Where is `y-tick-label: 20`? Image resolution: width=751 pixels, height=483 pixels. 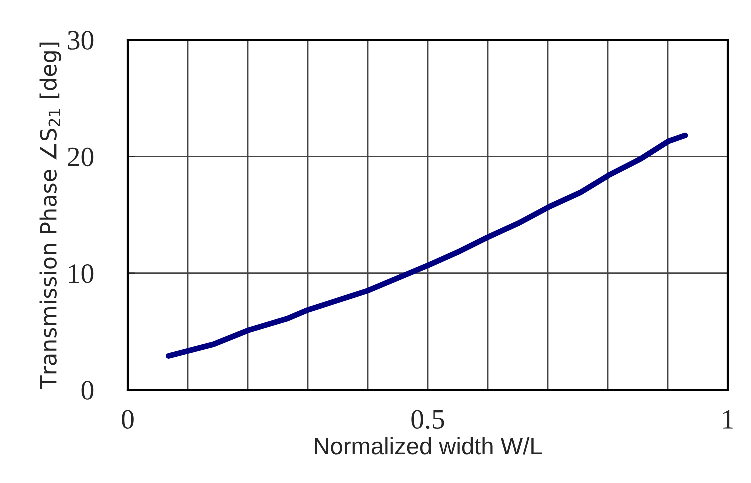
y-tick-label: 20 is located at coordinates (81, 157).